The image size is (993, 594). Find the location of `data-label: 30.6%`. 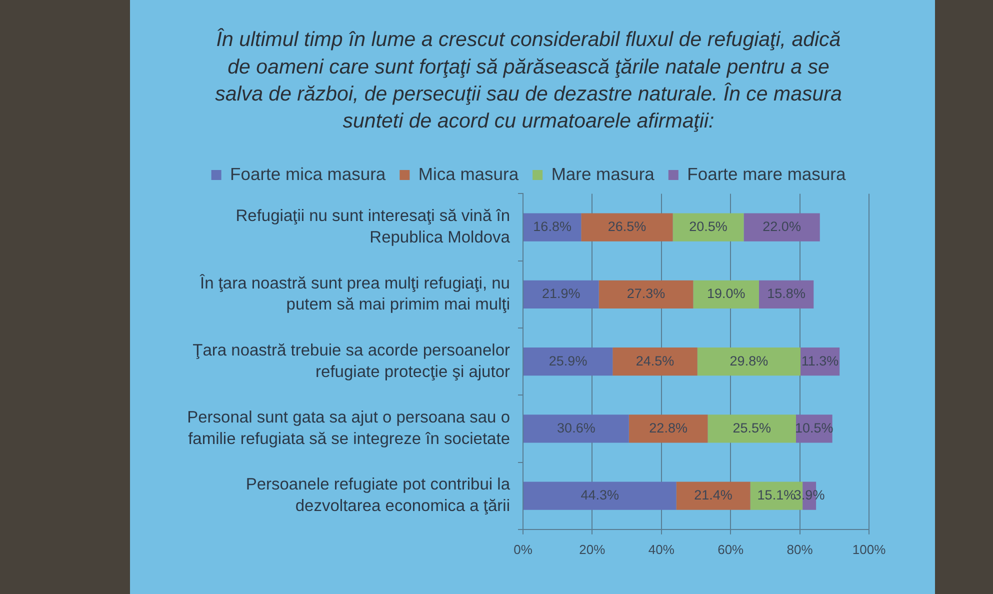

data-label: 30.6% is located at coordinates (576, 428).